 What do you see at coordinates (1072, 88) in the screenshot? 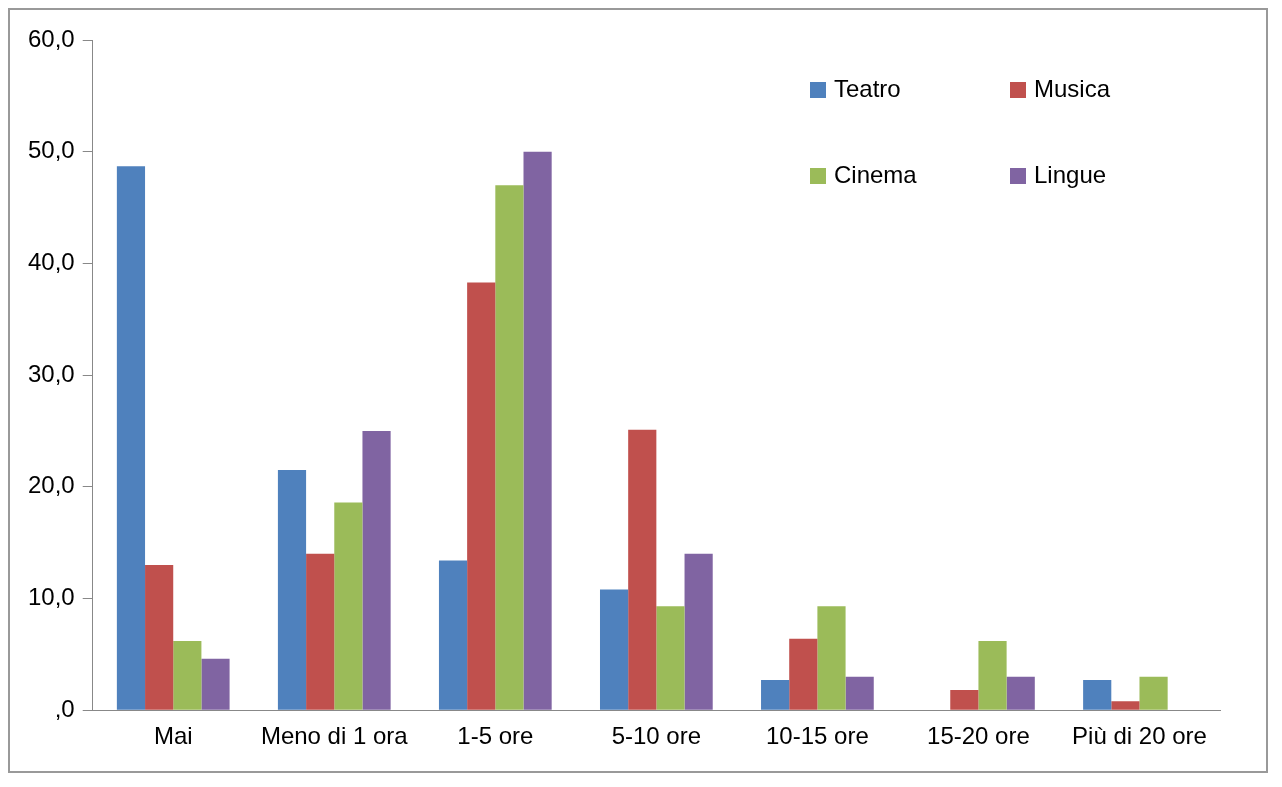
I see `legend-label: Musica` at bounding box center [1072, 88].